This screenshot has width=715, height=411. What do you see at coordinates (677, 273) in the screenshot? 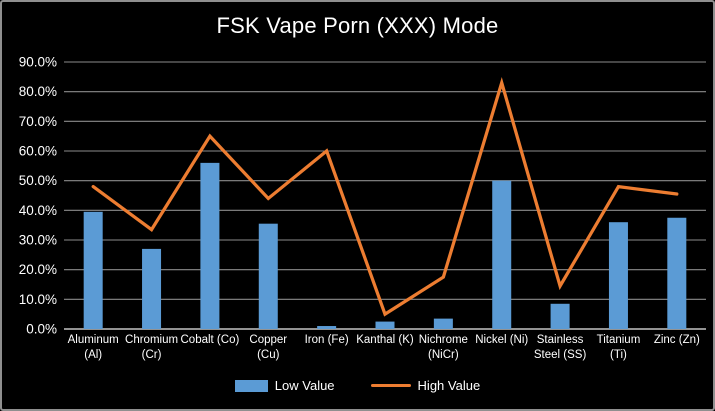
I see `bar-zinc-zn` at bounding box center [677, 273].